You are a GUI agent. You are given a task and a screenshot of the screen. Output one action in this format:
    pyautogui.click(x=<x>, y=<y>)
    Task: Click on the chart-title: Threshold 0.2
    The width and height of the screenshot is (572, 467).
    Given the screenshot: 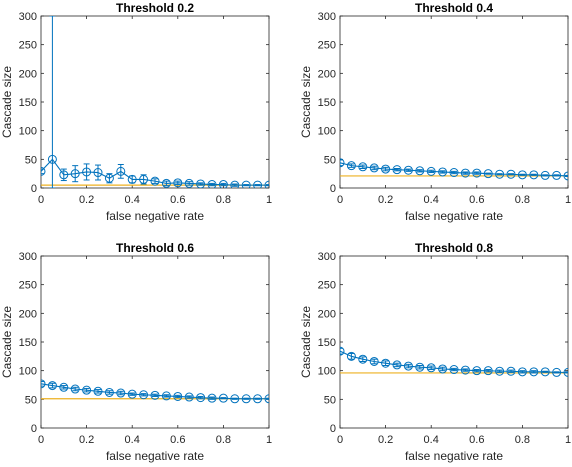 What is the action you would take?
    pyautogui.click(x=155, y=8)
    